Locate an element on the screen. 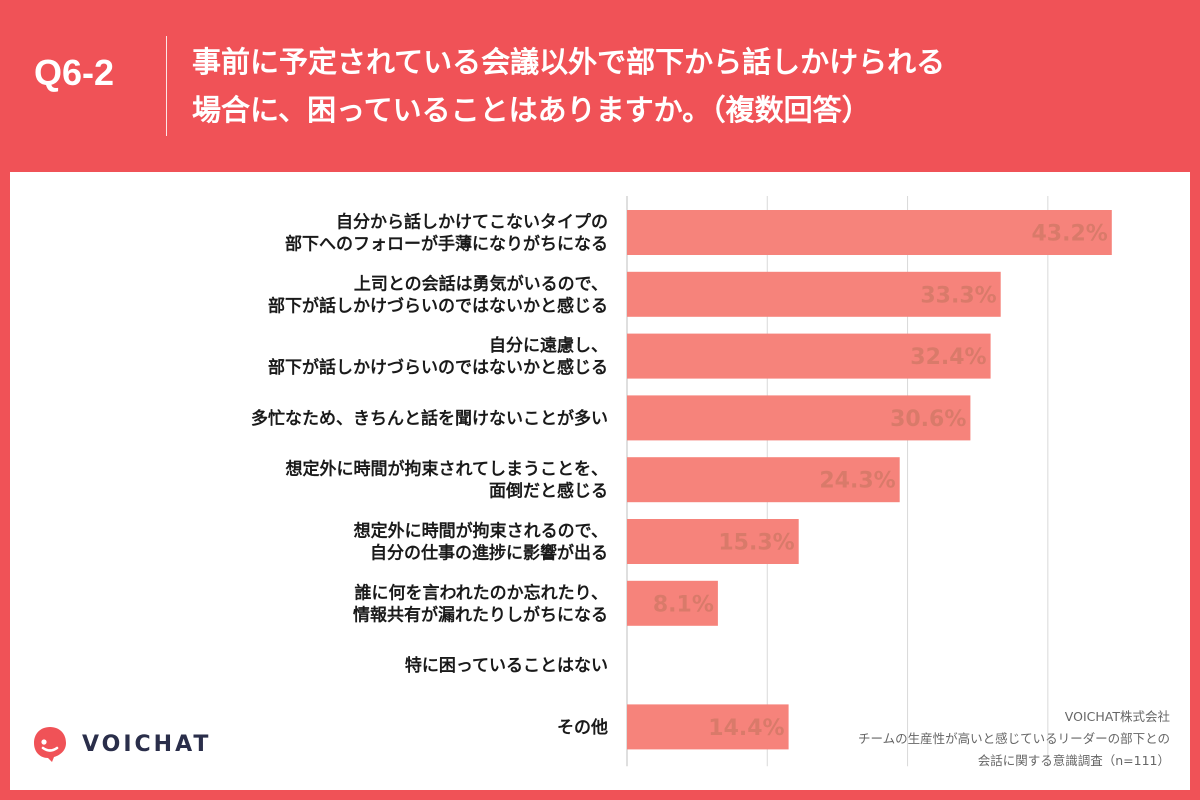  category-label: 上司との会話は勇気がいるので、 is located at coordinates (481, 283).